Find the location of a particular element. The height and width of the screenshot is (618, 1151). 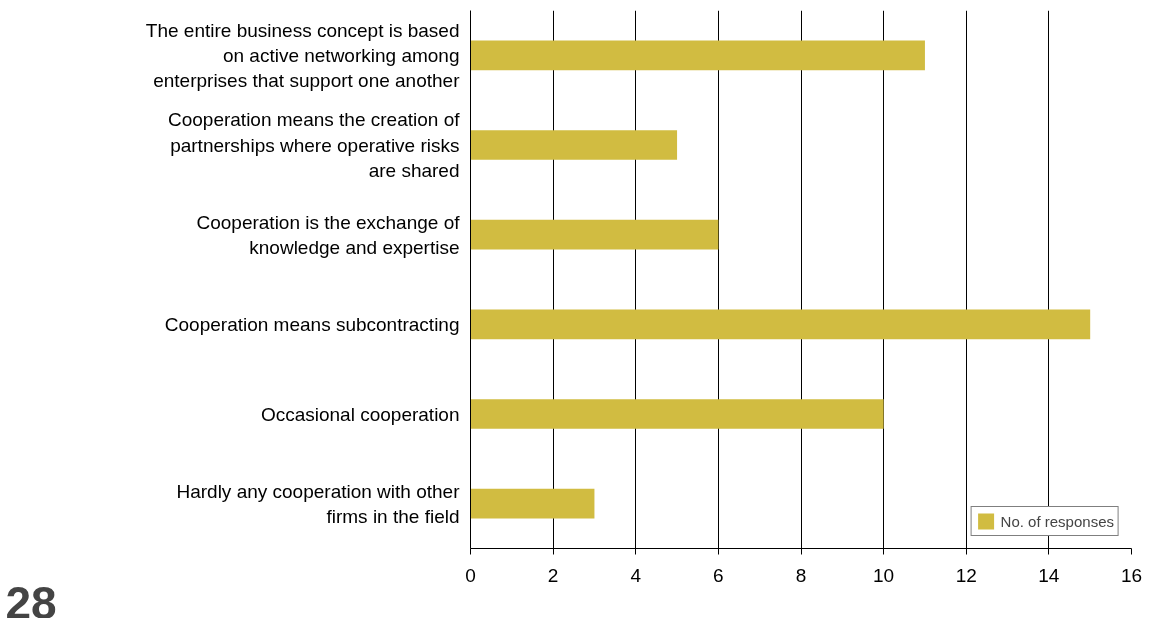

y-tick-label: Occasional cooperation is located at coordinates (360, 414).